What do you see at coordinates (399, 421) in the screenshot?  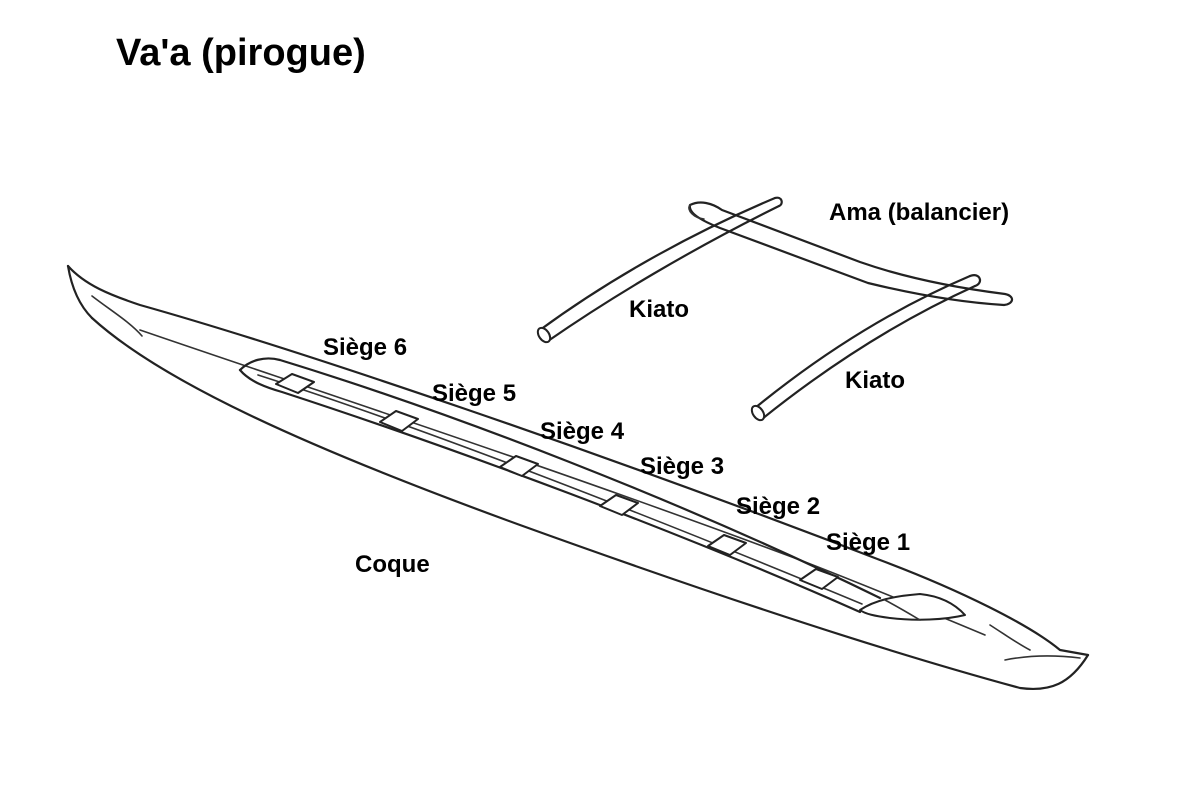 I see `seat-5-board` at bounding box center [399, 421].